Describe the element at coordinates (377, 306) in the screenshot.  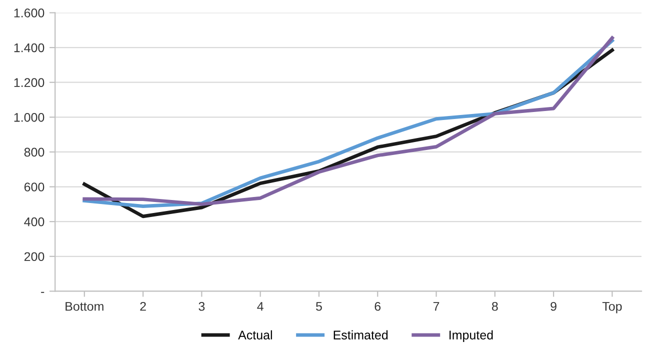
I see `x-tick-label: 6` at that location.